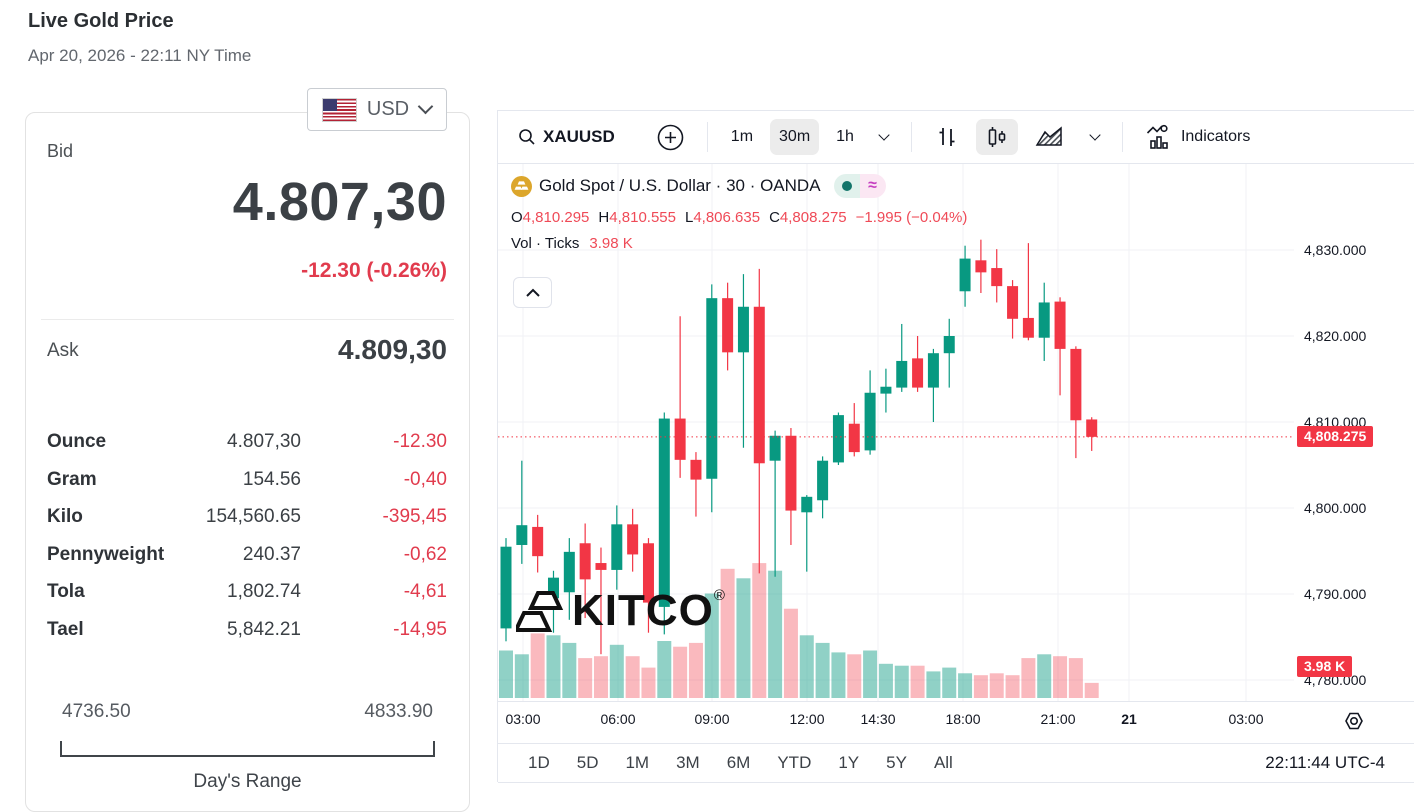  What do you see at coordinates (896, 762) in the screenshot?
I see `range-5y-button: 5Y` at bounding box center [896, 762].